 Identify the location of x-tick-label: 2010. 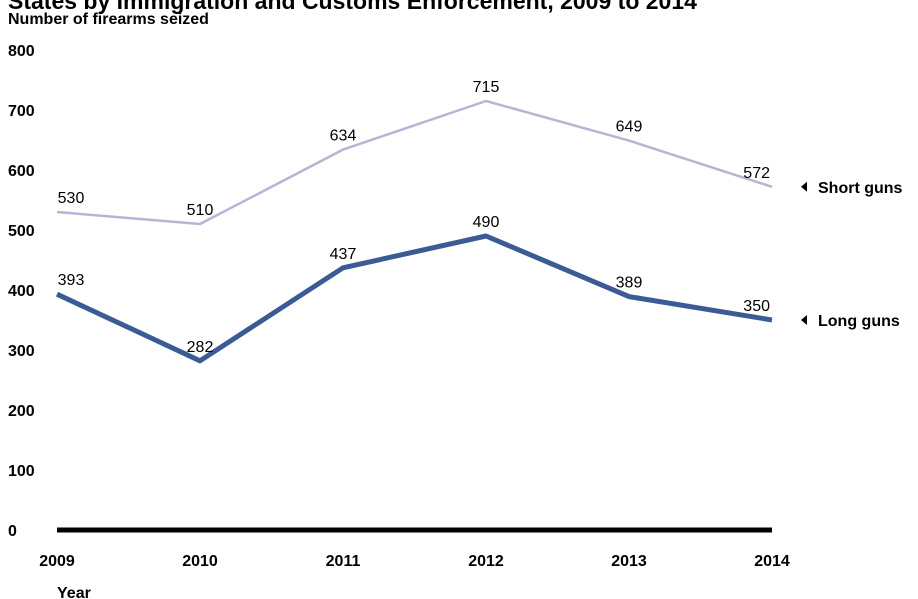
(200, 561).